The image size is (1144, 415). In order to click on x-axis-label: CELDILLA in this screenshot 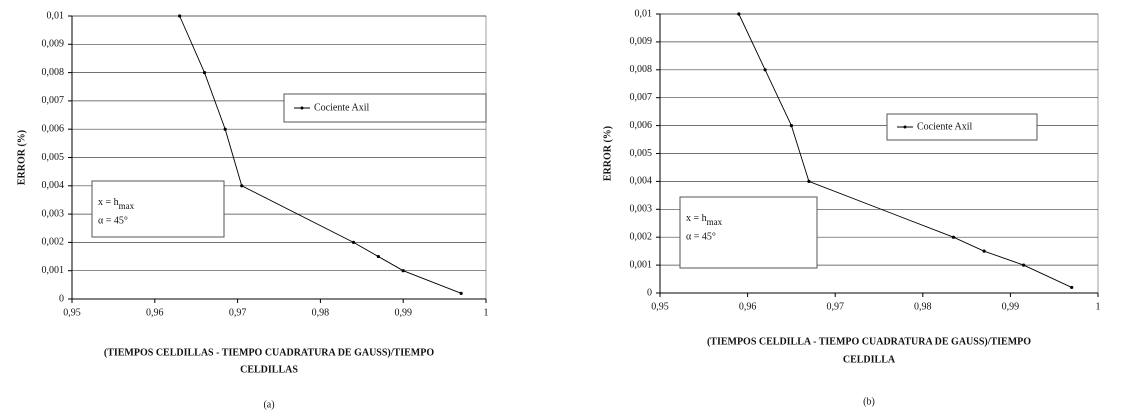, I will do `click(869, 359)`.